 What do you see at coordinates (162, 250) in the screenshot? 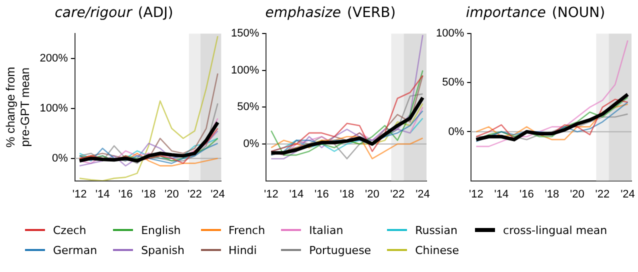
I see `legend-label: Spanish` at bounding box center [162, 250].